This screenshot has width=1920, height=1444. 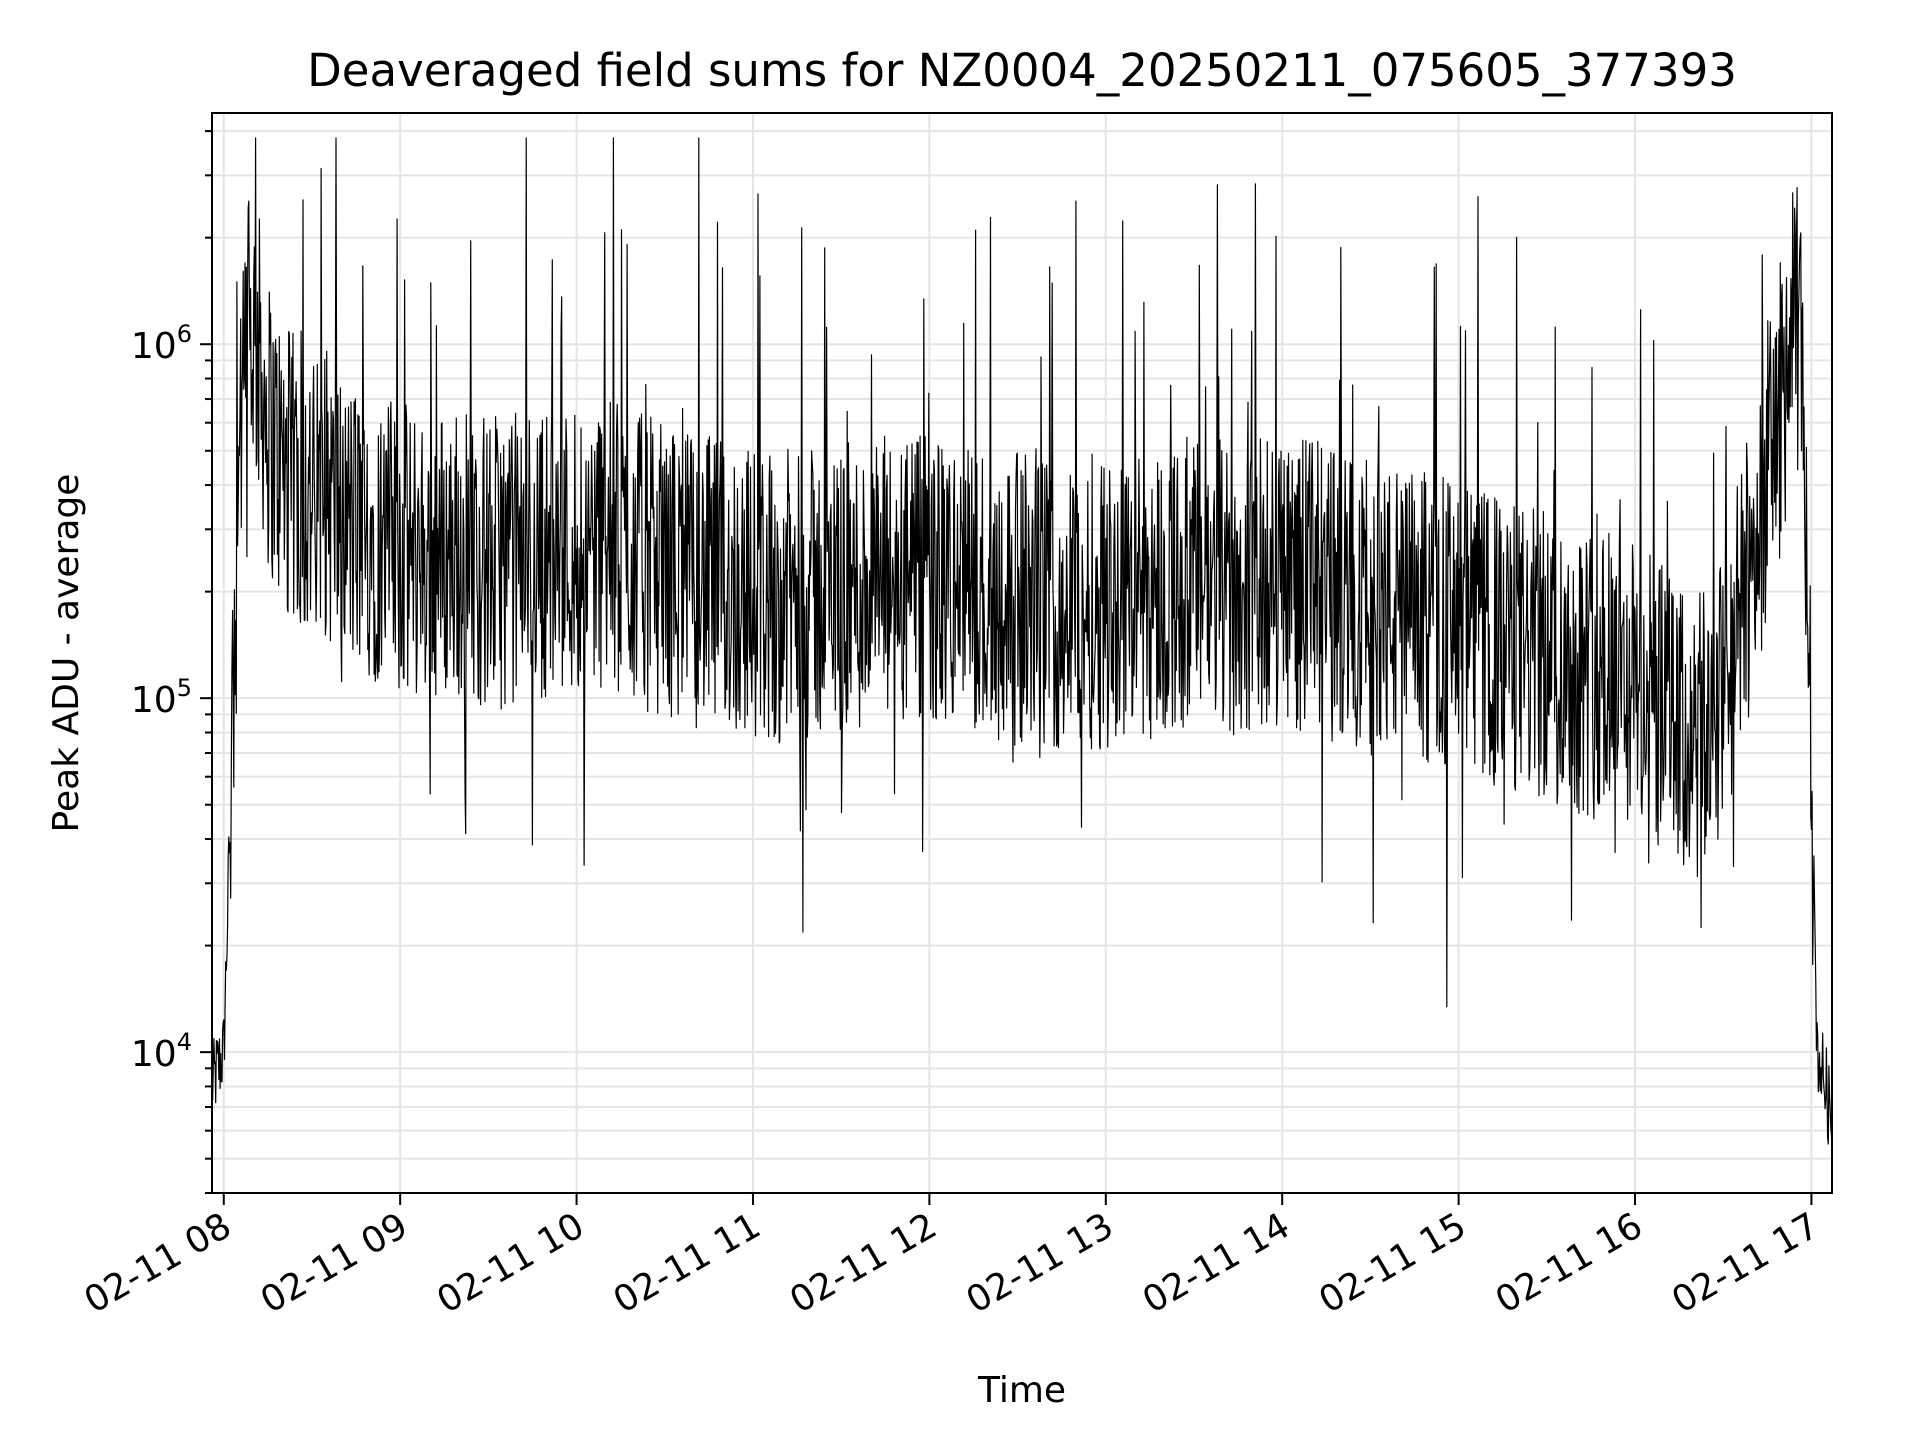 I want to click on x-tick-label: 02-11 14, so click(x=1216, y=1263).